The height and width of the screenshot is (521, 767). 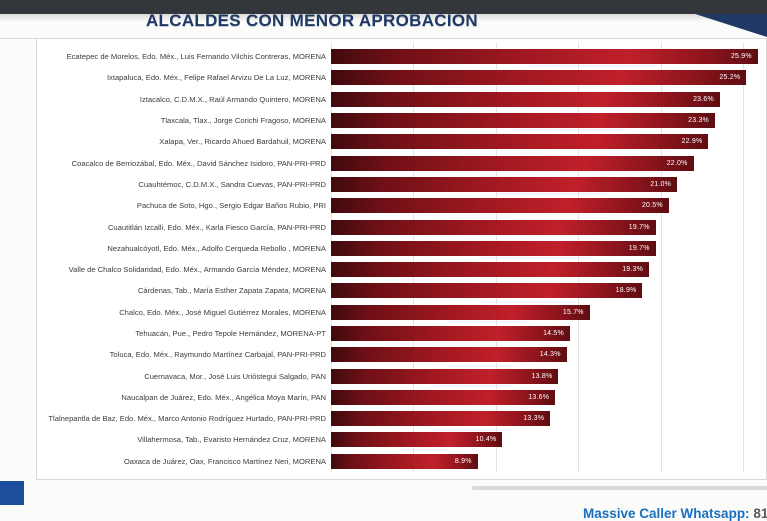 I want to click on bar-value-label: 25.9%, so click(x=741, y=57).